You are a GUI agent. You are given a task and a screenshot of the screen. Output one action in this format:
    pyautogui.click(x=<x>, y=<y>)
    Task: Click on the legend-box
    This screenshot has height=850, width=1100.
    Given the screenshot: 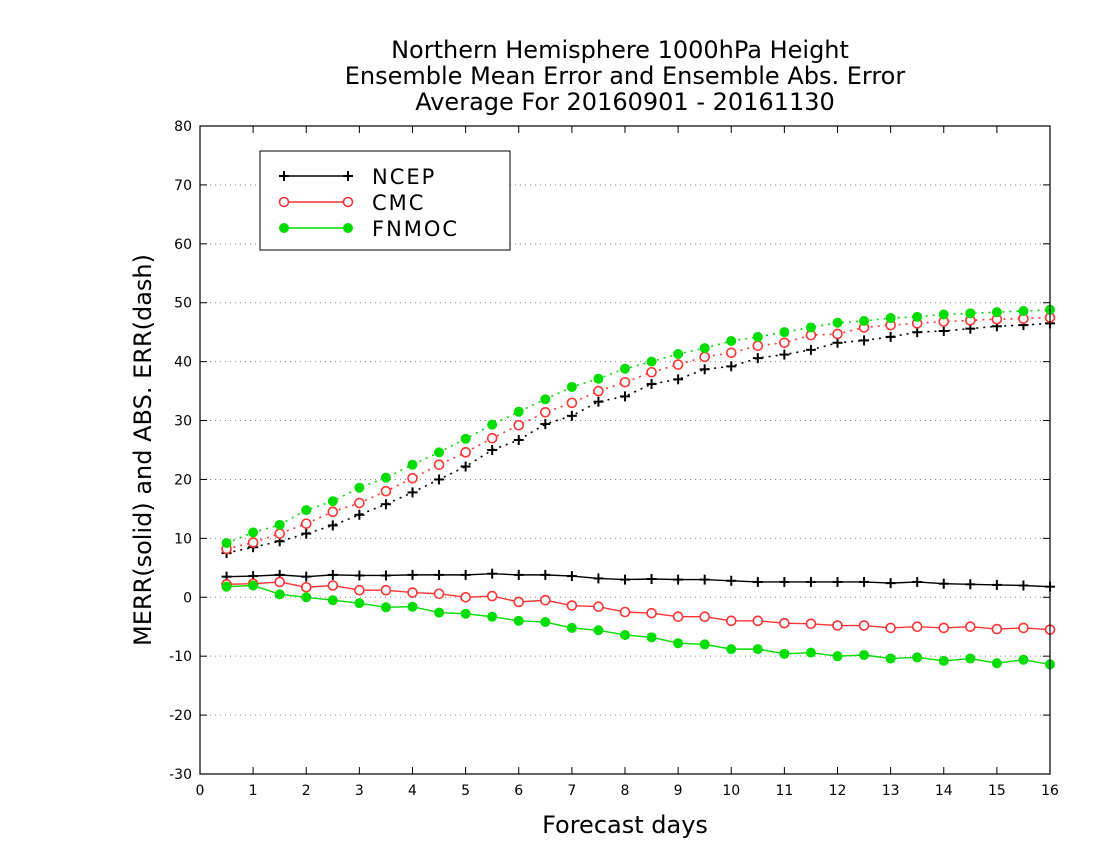 What is the action you would take?
    pyautogui.click(x=385, y=200)
    